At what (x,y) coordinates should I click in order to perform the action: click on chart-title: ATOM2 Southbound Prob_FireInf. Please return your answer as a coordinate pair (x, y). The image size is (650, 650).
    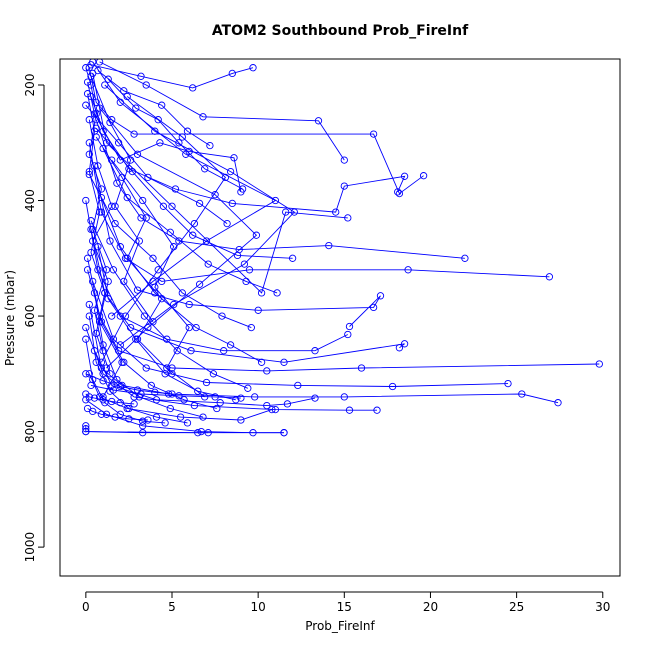
    Looking at the image, I should click on (340, 31).